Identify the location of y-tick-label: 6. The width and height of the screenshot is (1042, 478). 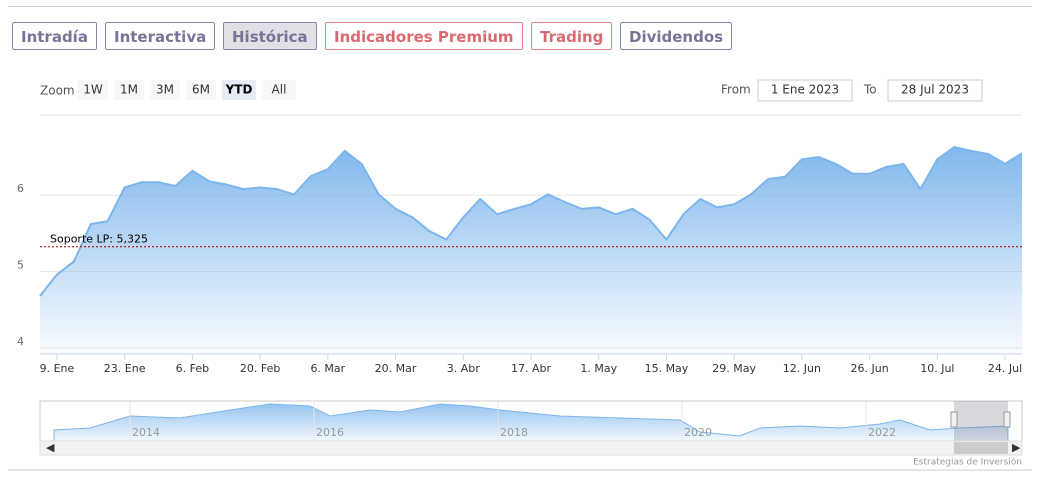
(20, 188).